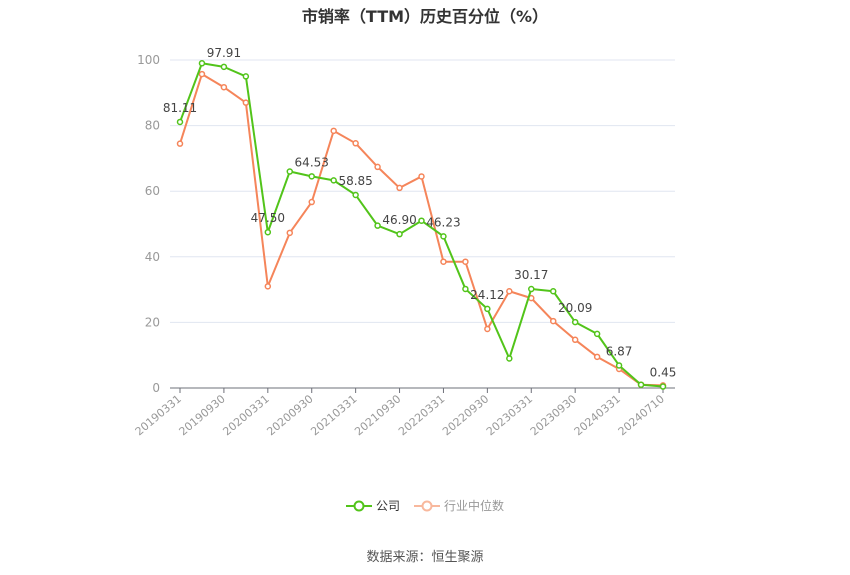  What do you see at coordinates (509, 415) in the screenshot?
I see `x-tick-label: 20230331` at bounding box center [509, 415].